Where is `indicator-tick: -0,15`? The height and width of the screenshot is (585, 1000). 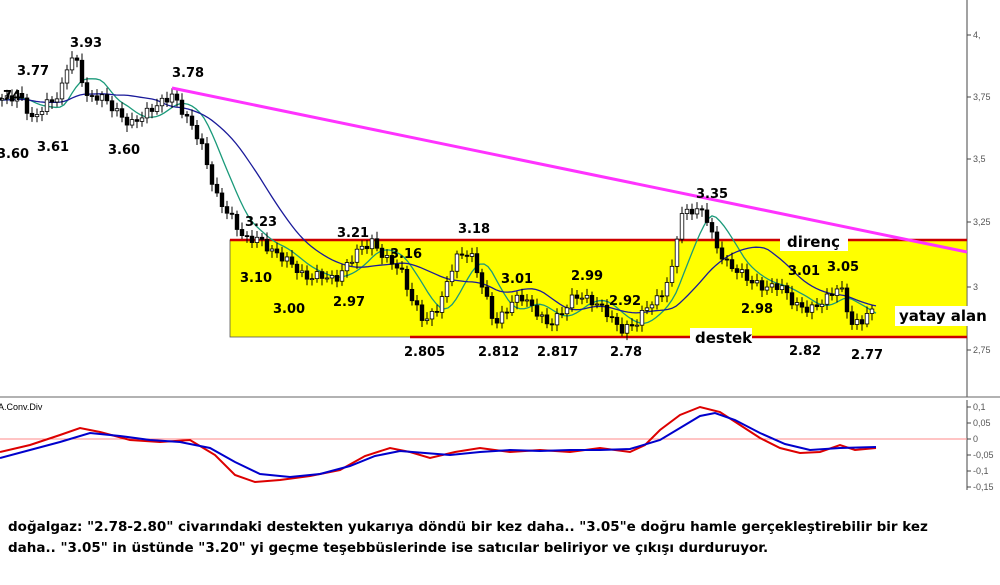 indicator-tick: -0,15 is located at coordinates (983, 487).